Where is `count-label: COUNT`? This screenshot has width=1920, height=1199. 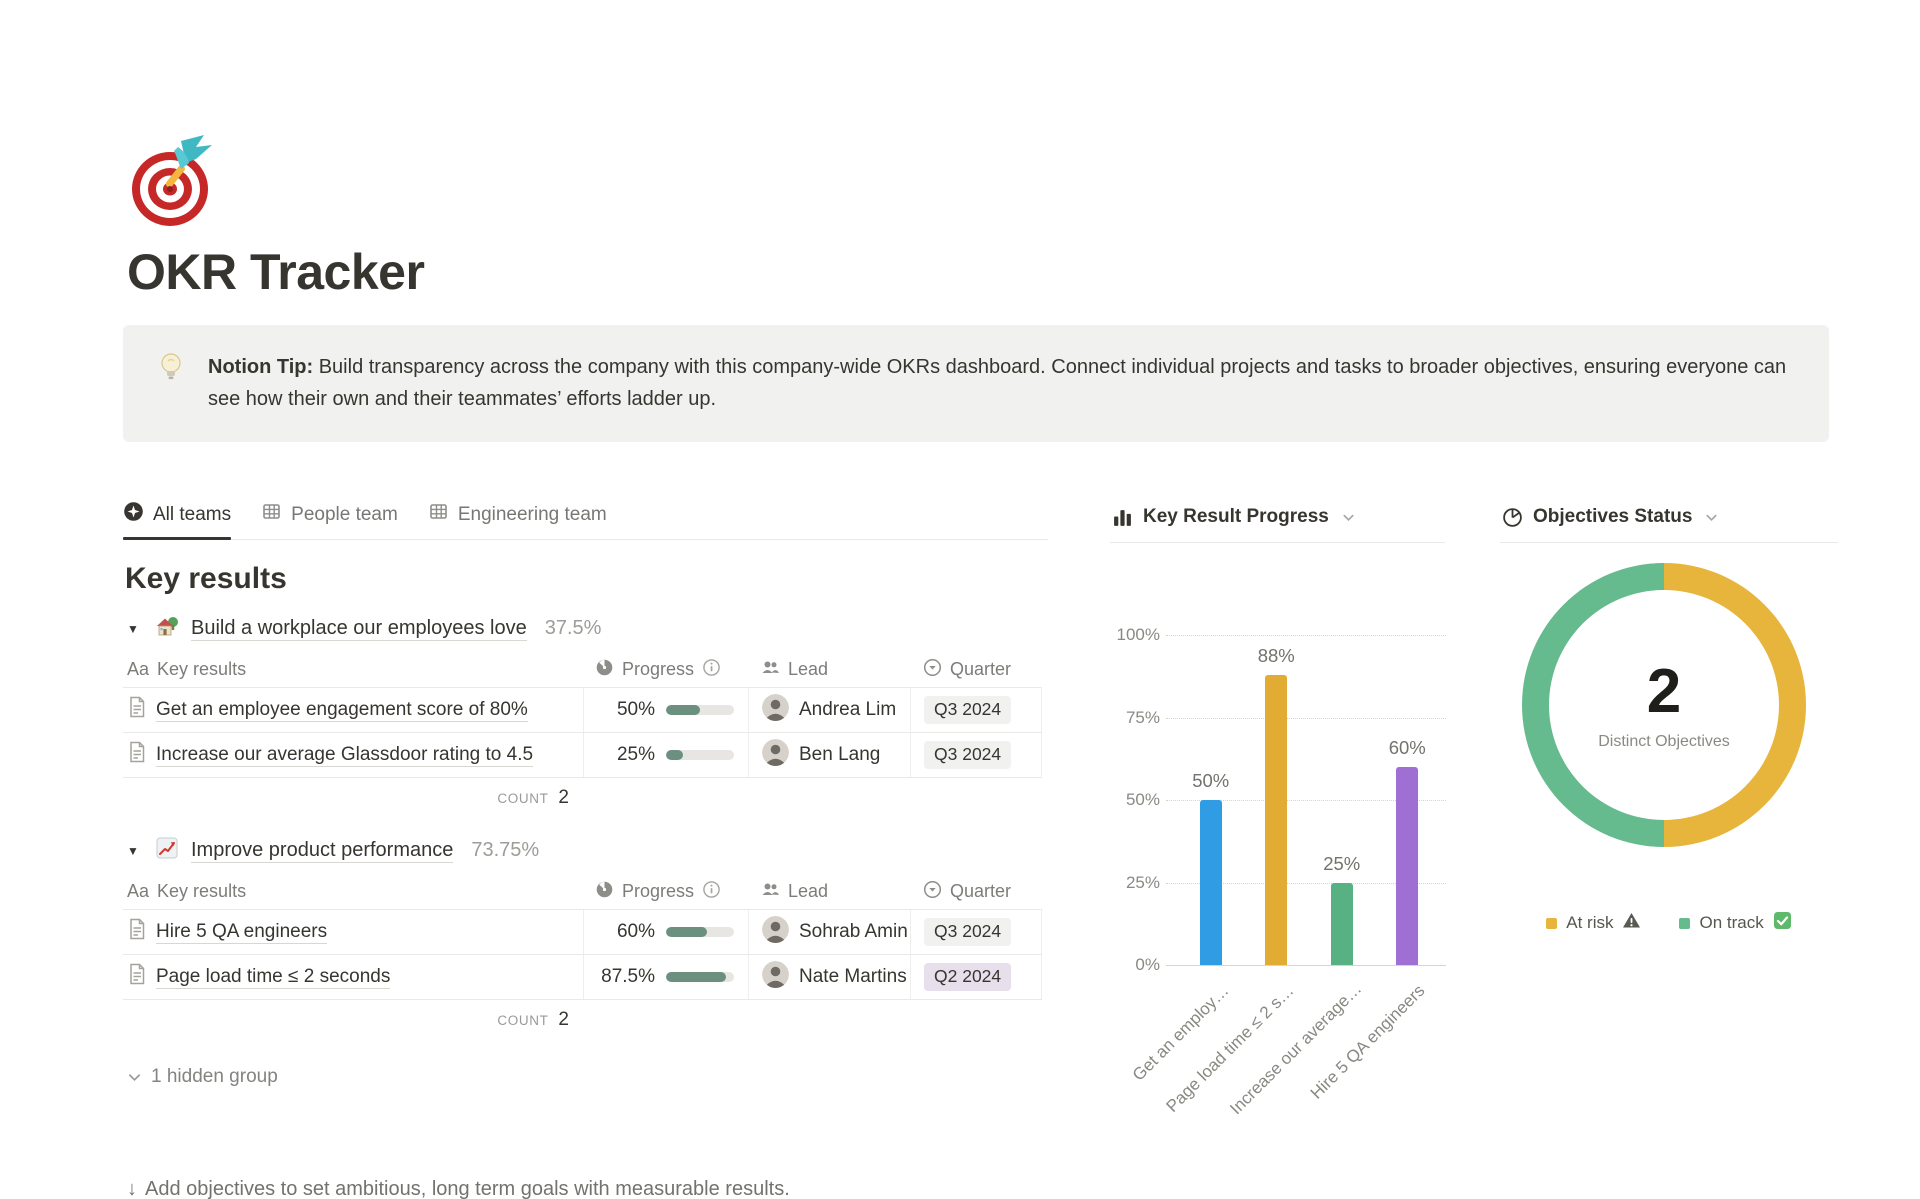 count-label: COUNT is located at coordinates (523, 798).